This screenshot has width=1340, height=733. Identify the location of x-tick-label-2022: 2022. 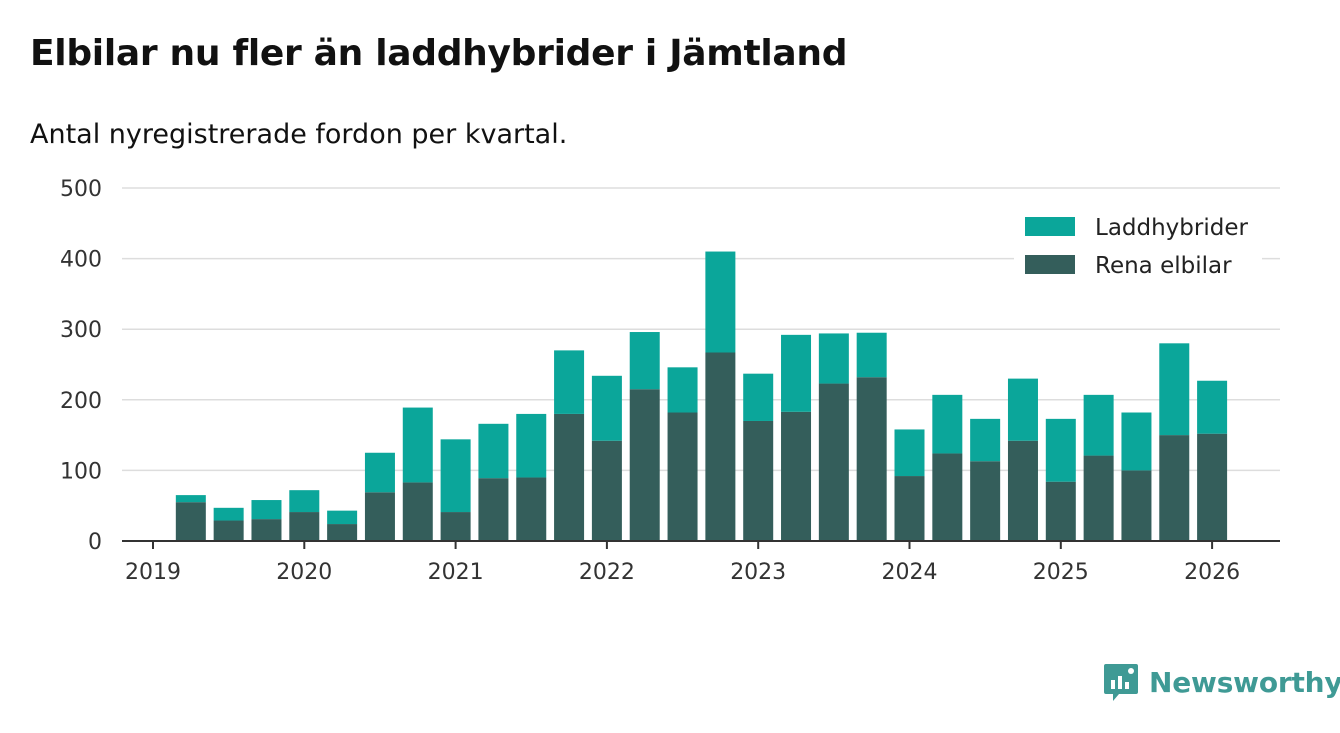
(607, 572).